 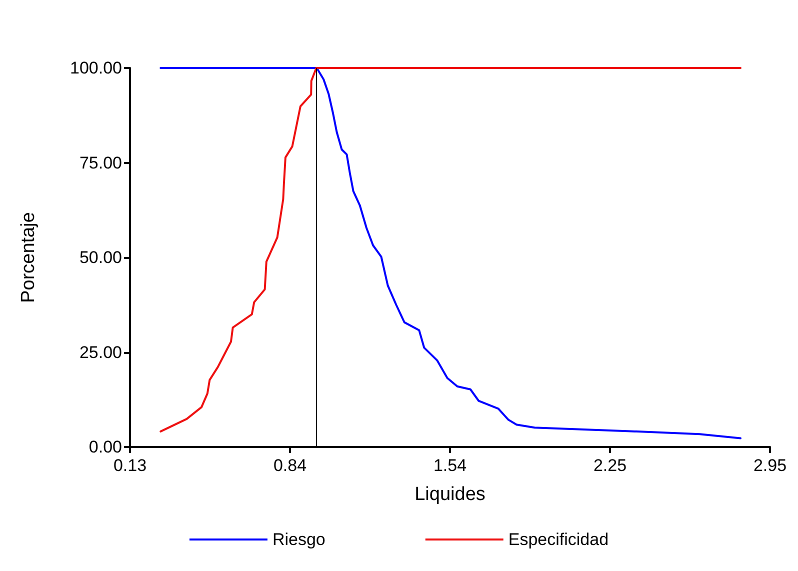 I want to click on y-tick-label: 50.00, so click(x=100, y=257).